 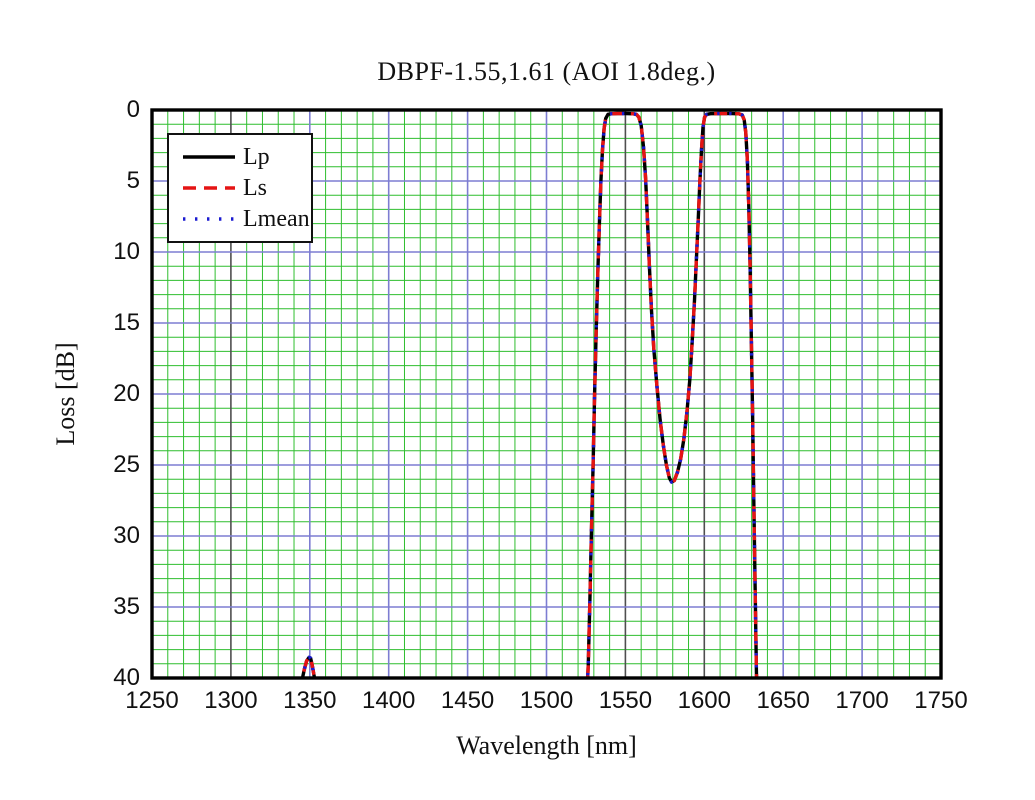 I want to click on legend-label: Ls, so click(x=255, y=187).